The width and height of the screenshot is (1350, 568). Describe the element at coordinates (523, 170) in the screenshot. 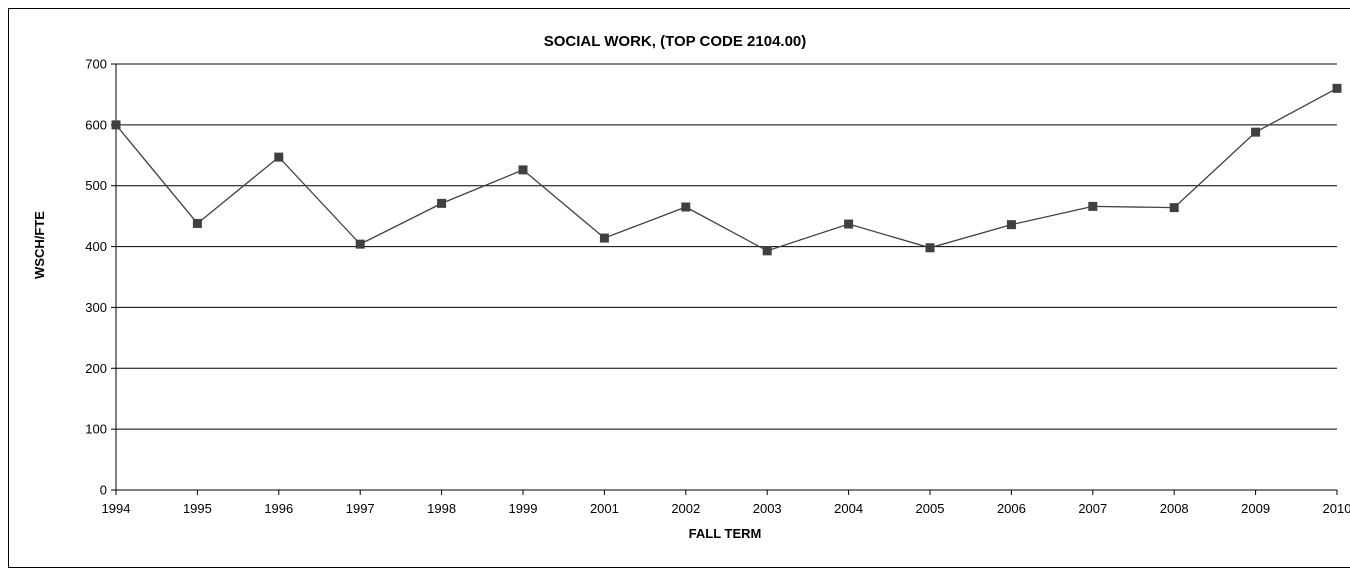

I see `data-point-1999` at that location.